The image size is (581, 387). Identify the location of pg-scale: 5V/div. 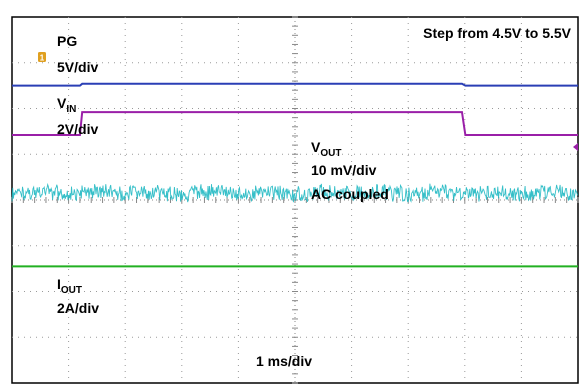
(77, 67).